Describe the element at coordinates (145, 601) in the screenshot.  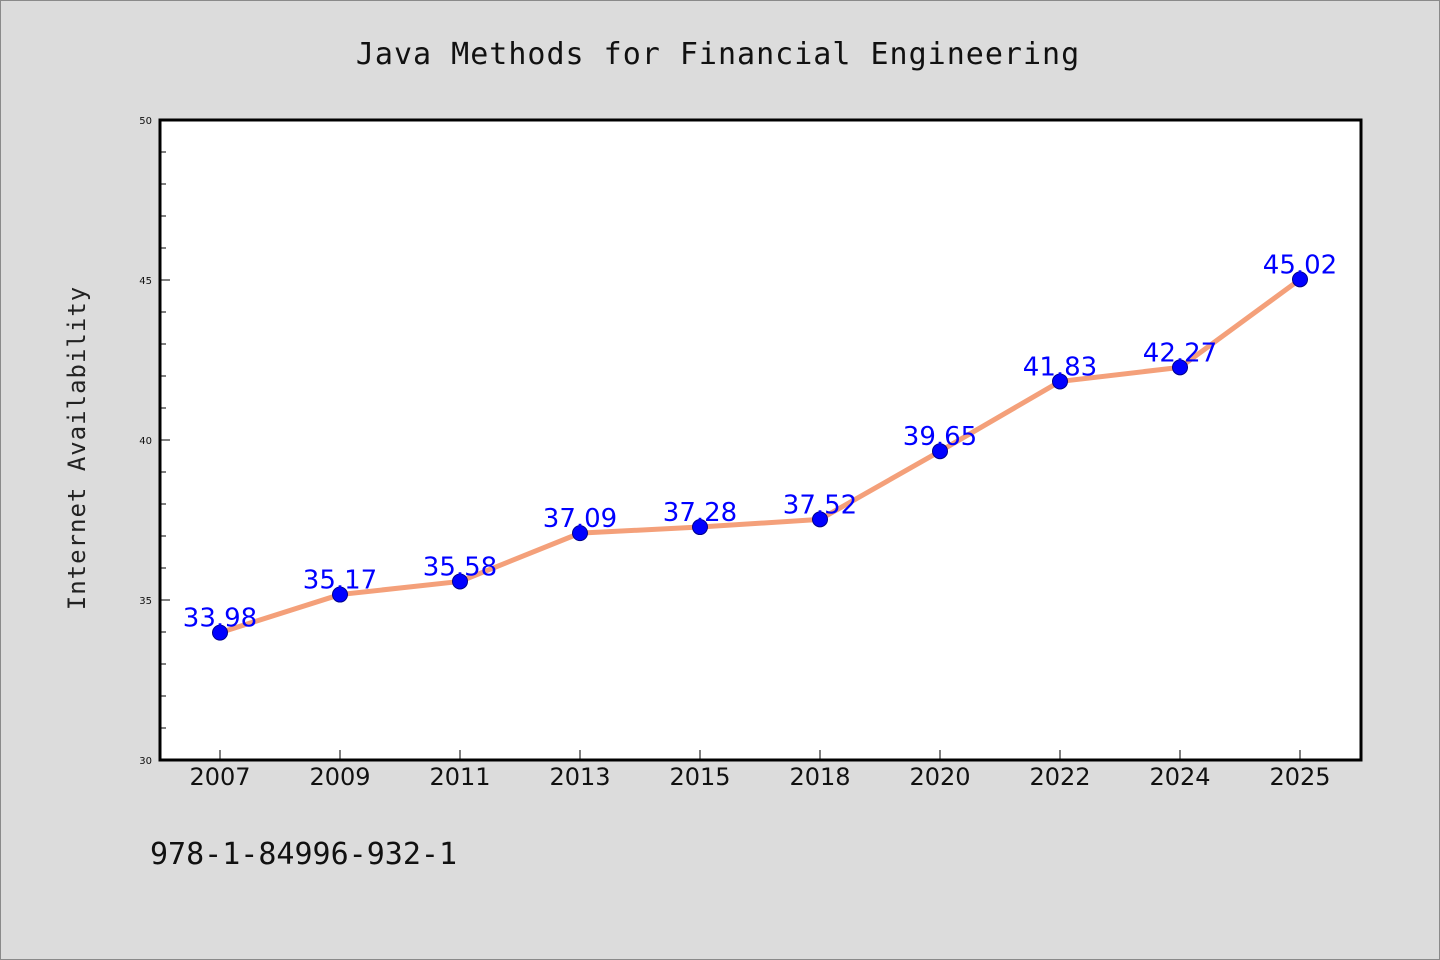
I see `y-tick-label: 35` at that location.